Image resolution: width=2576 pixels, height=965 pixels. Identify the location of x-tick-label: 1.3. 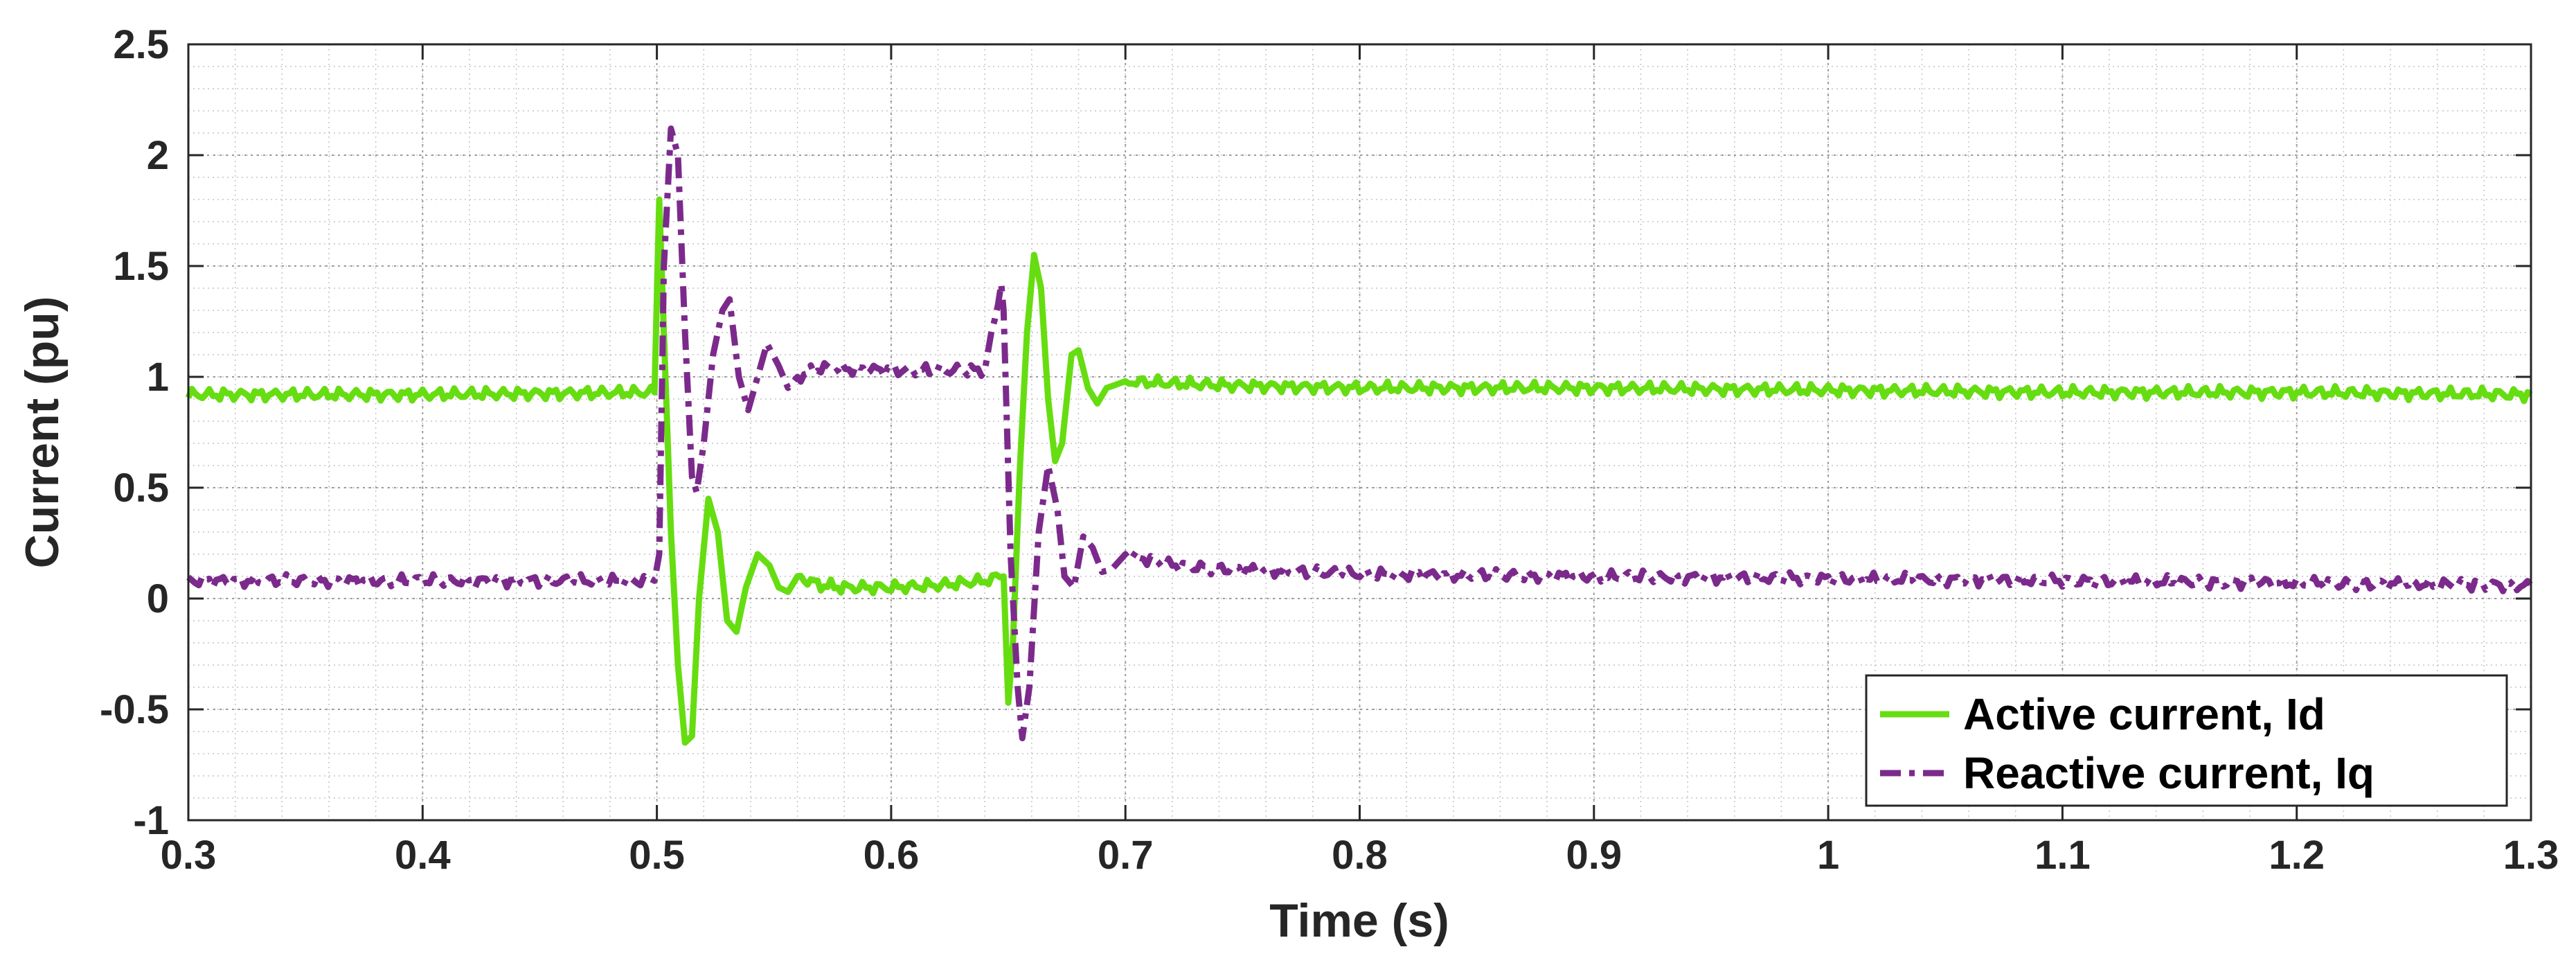
(2531, 855).